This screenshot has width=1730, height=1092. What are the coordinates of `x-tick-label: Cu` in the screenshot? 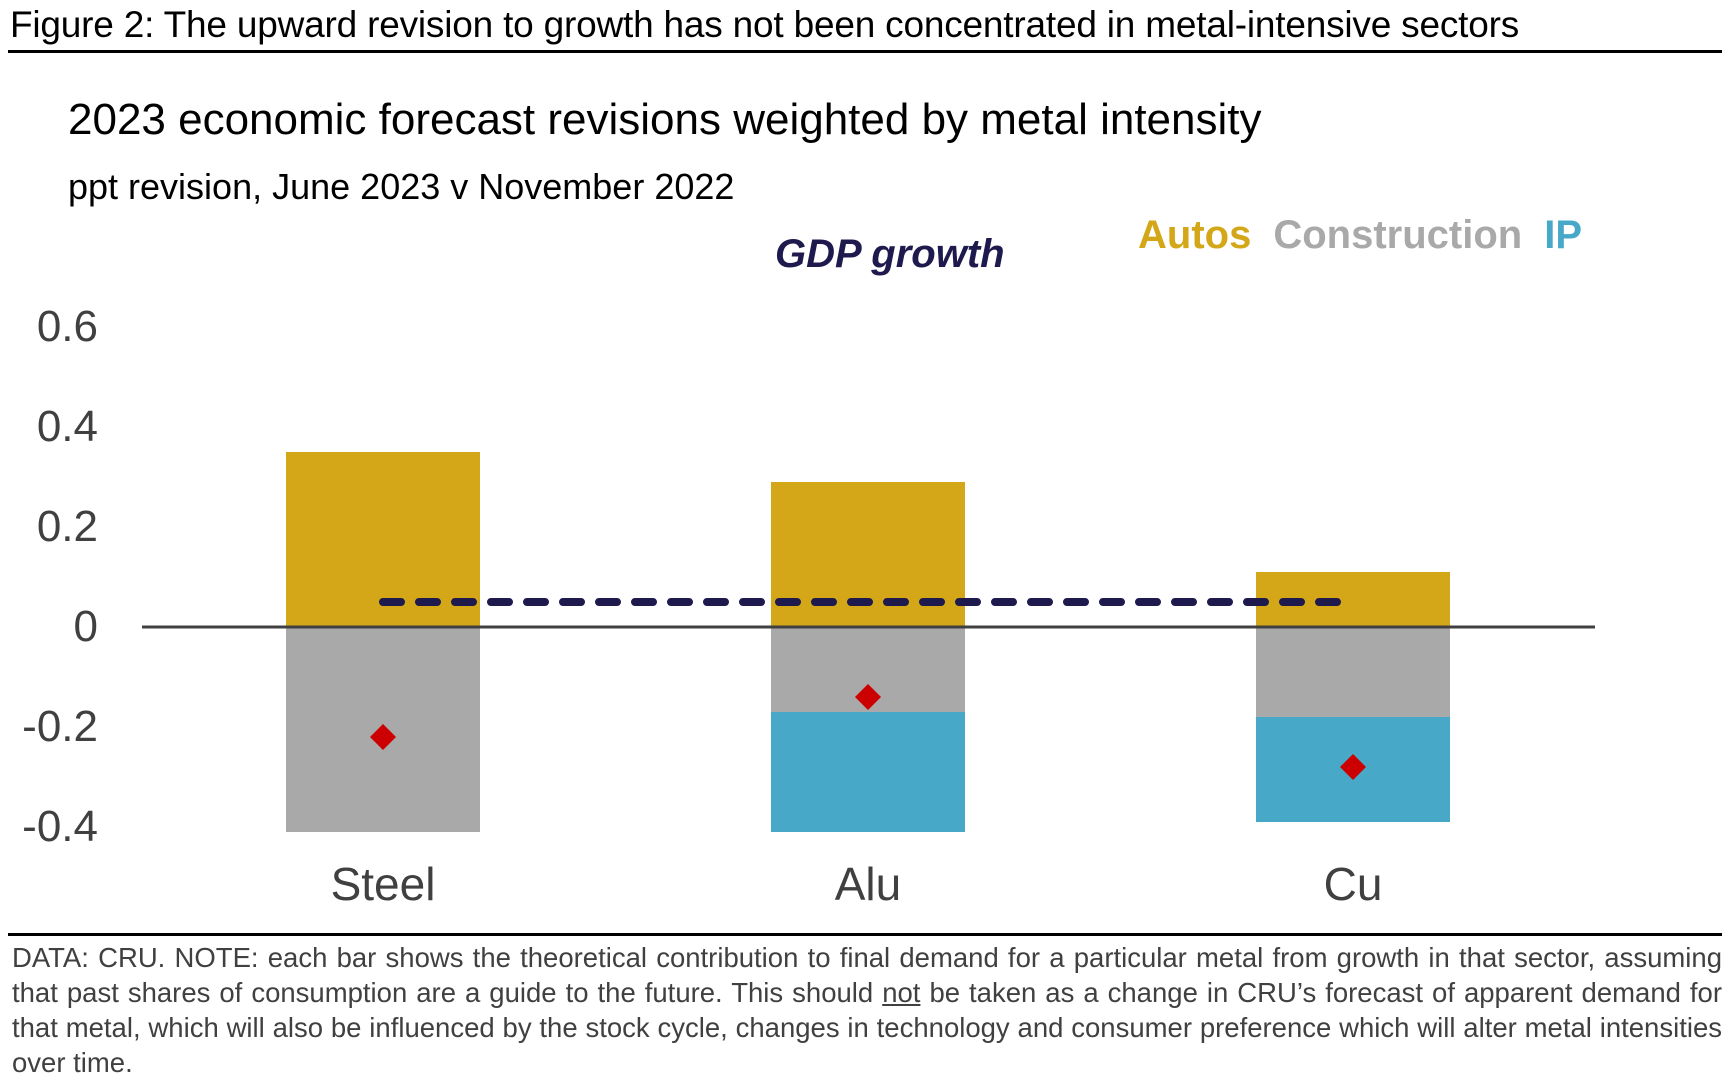 It's located at (1353, 884).